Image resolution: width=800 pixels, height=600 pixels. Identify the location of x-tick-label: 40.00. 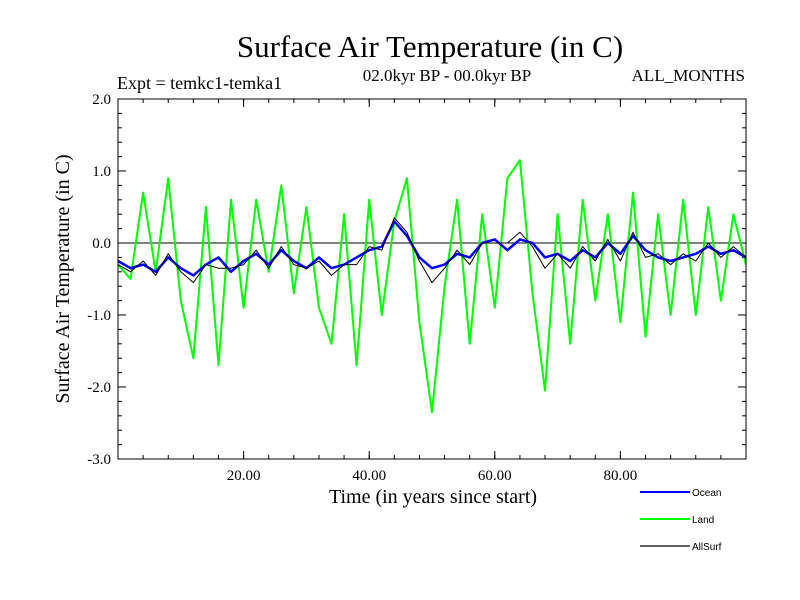
(369, 476).